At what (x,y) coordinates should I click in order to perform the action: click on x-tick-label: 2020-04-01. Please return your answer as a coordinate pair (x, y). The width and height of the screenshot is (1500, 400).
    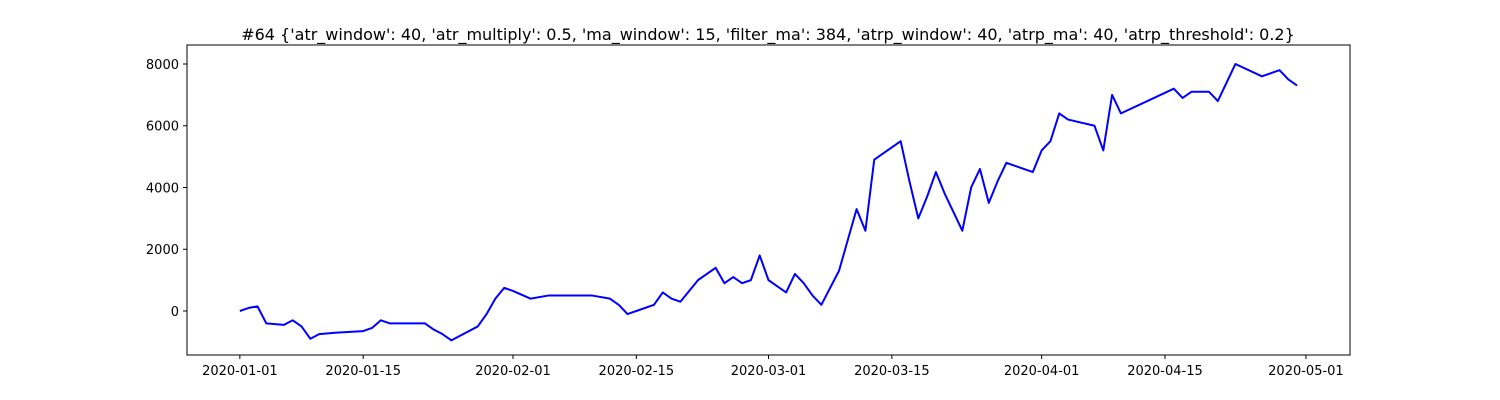
    Looking at the image, I should click on (1042, 371).